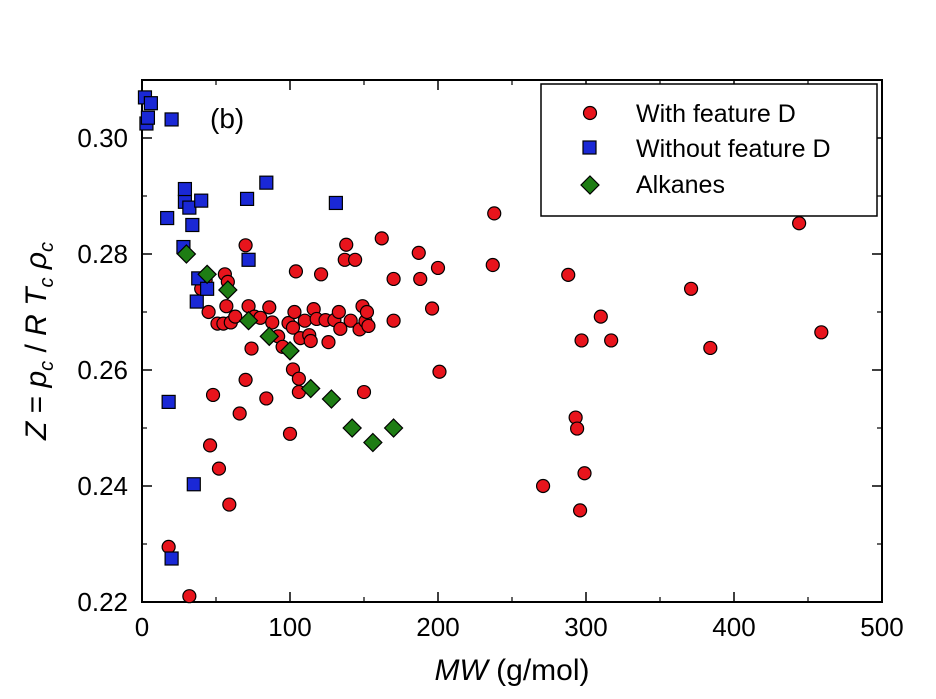 The image size is (936, 699). I want to click on legend-label-with-feature-d: With feature D, so click(716, 114).